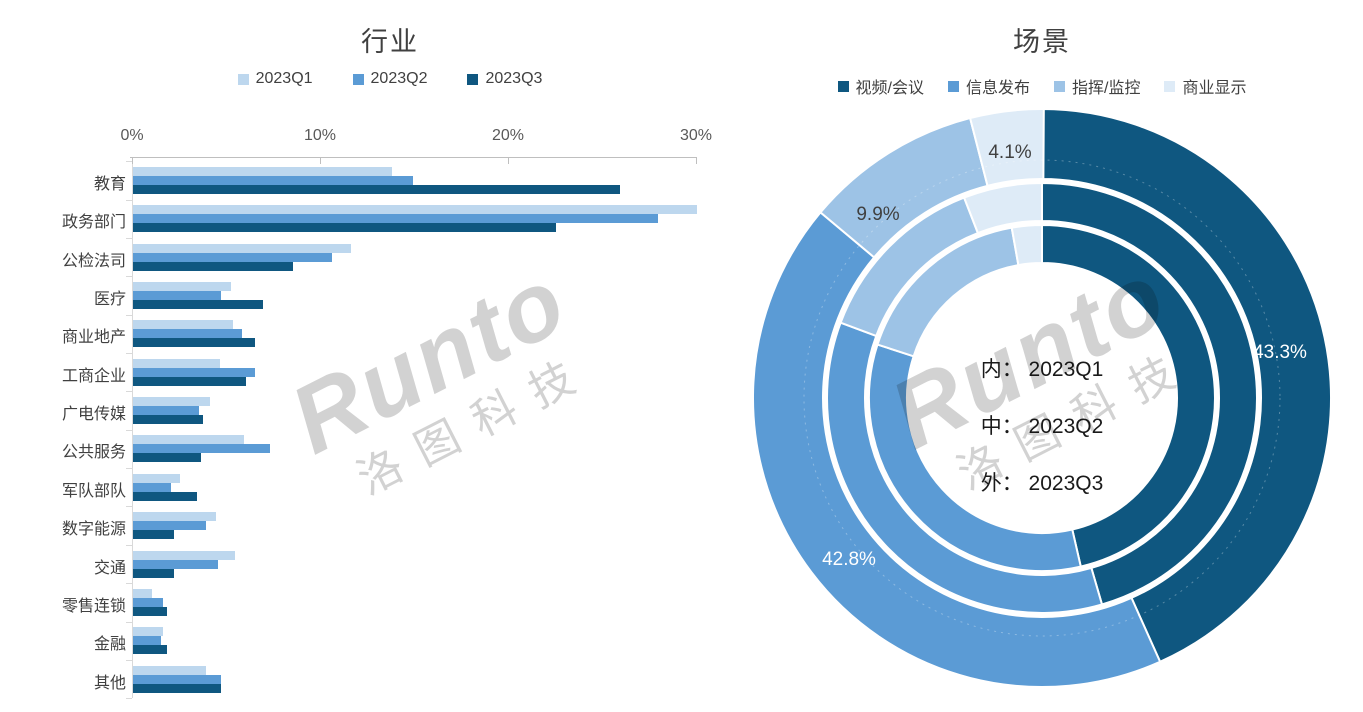 This screenshot has height=712, width=1363. I want to click on legend-item-label: 商业显示, so click(1214, 88).